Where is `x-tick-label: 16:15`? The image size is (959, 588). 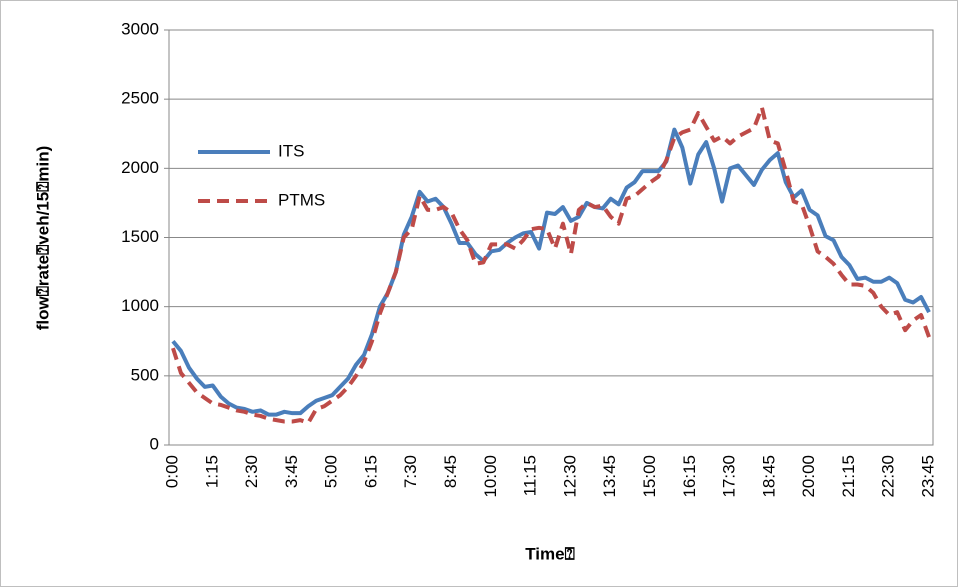 x-tick-label: 16:15 is located at coordinates (689, 476).